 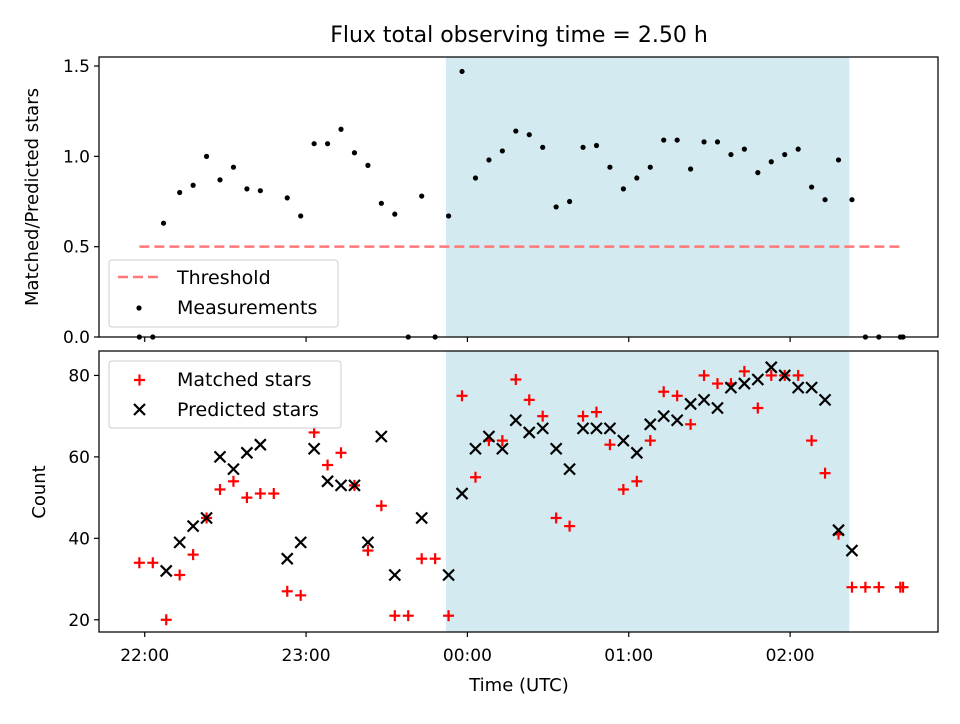 What do you see at coordinates (139, 409) in the screenshot?
I see `legend-predicted-swatch` at bounding box center [139, 409].